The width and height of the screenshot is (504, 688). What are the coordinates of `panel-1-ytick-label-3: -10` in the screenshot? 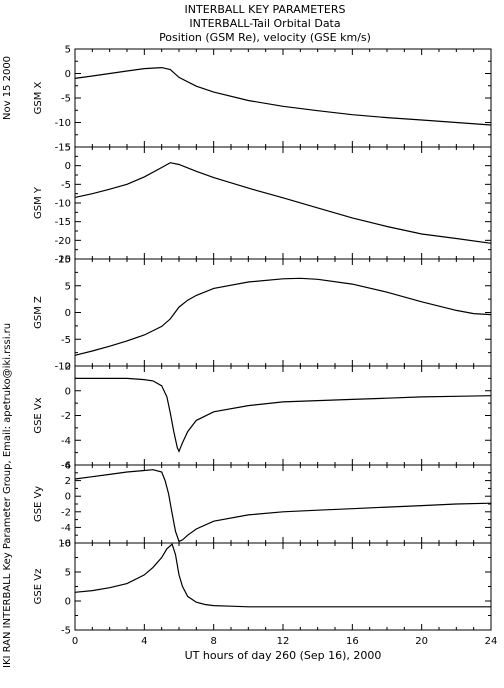 It's located at (63, 123).